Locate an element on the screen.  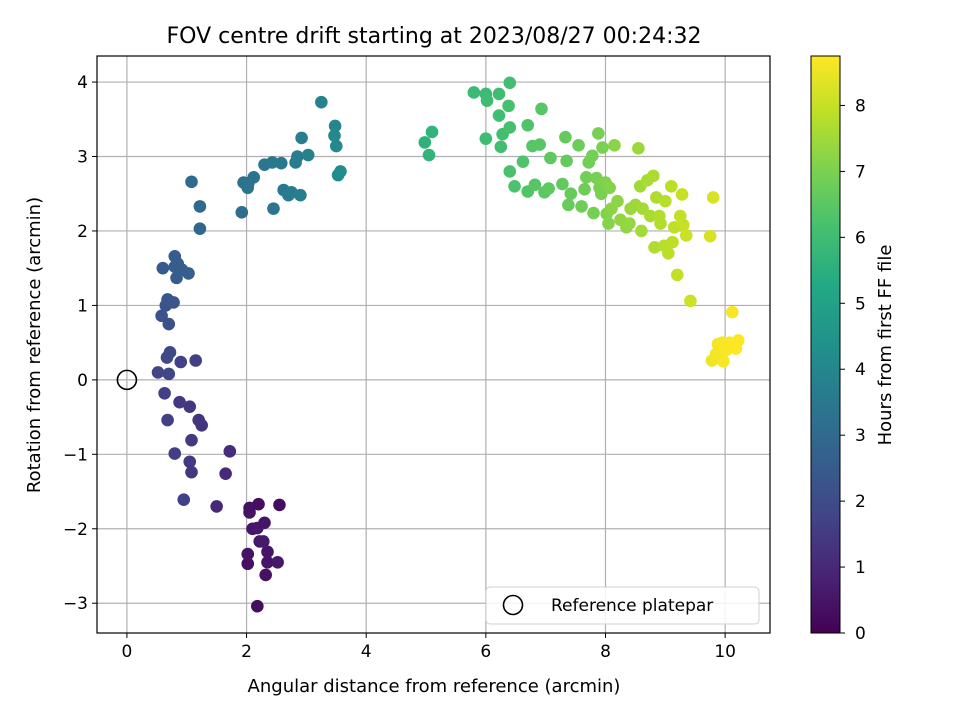
colorbar-tick-label: 0 is located at coordinates (860, 634).